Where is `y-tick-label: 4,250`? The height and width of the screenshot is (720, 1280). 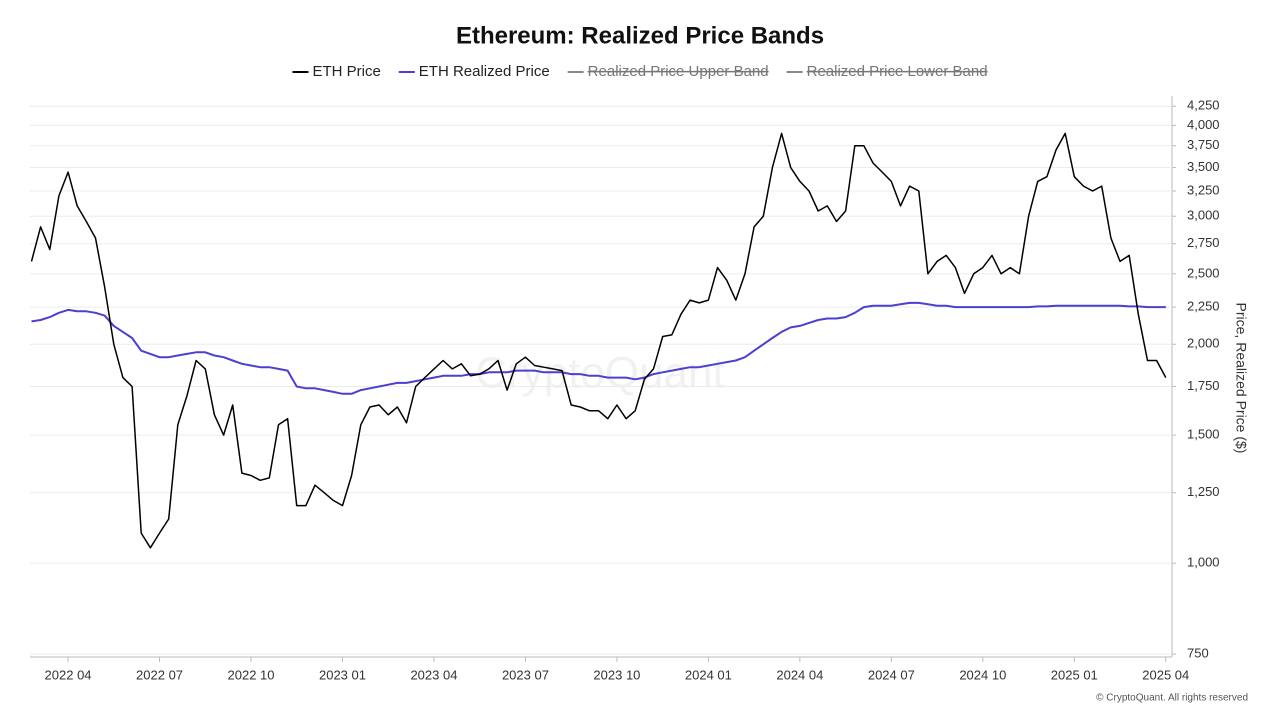
y-tick-label: 4,250 is located at coordinates (1203, 105).